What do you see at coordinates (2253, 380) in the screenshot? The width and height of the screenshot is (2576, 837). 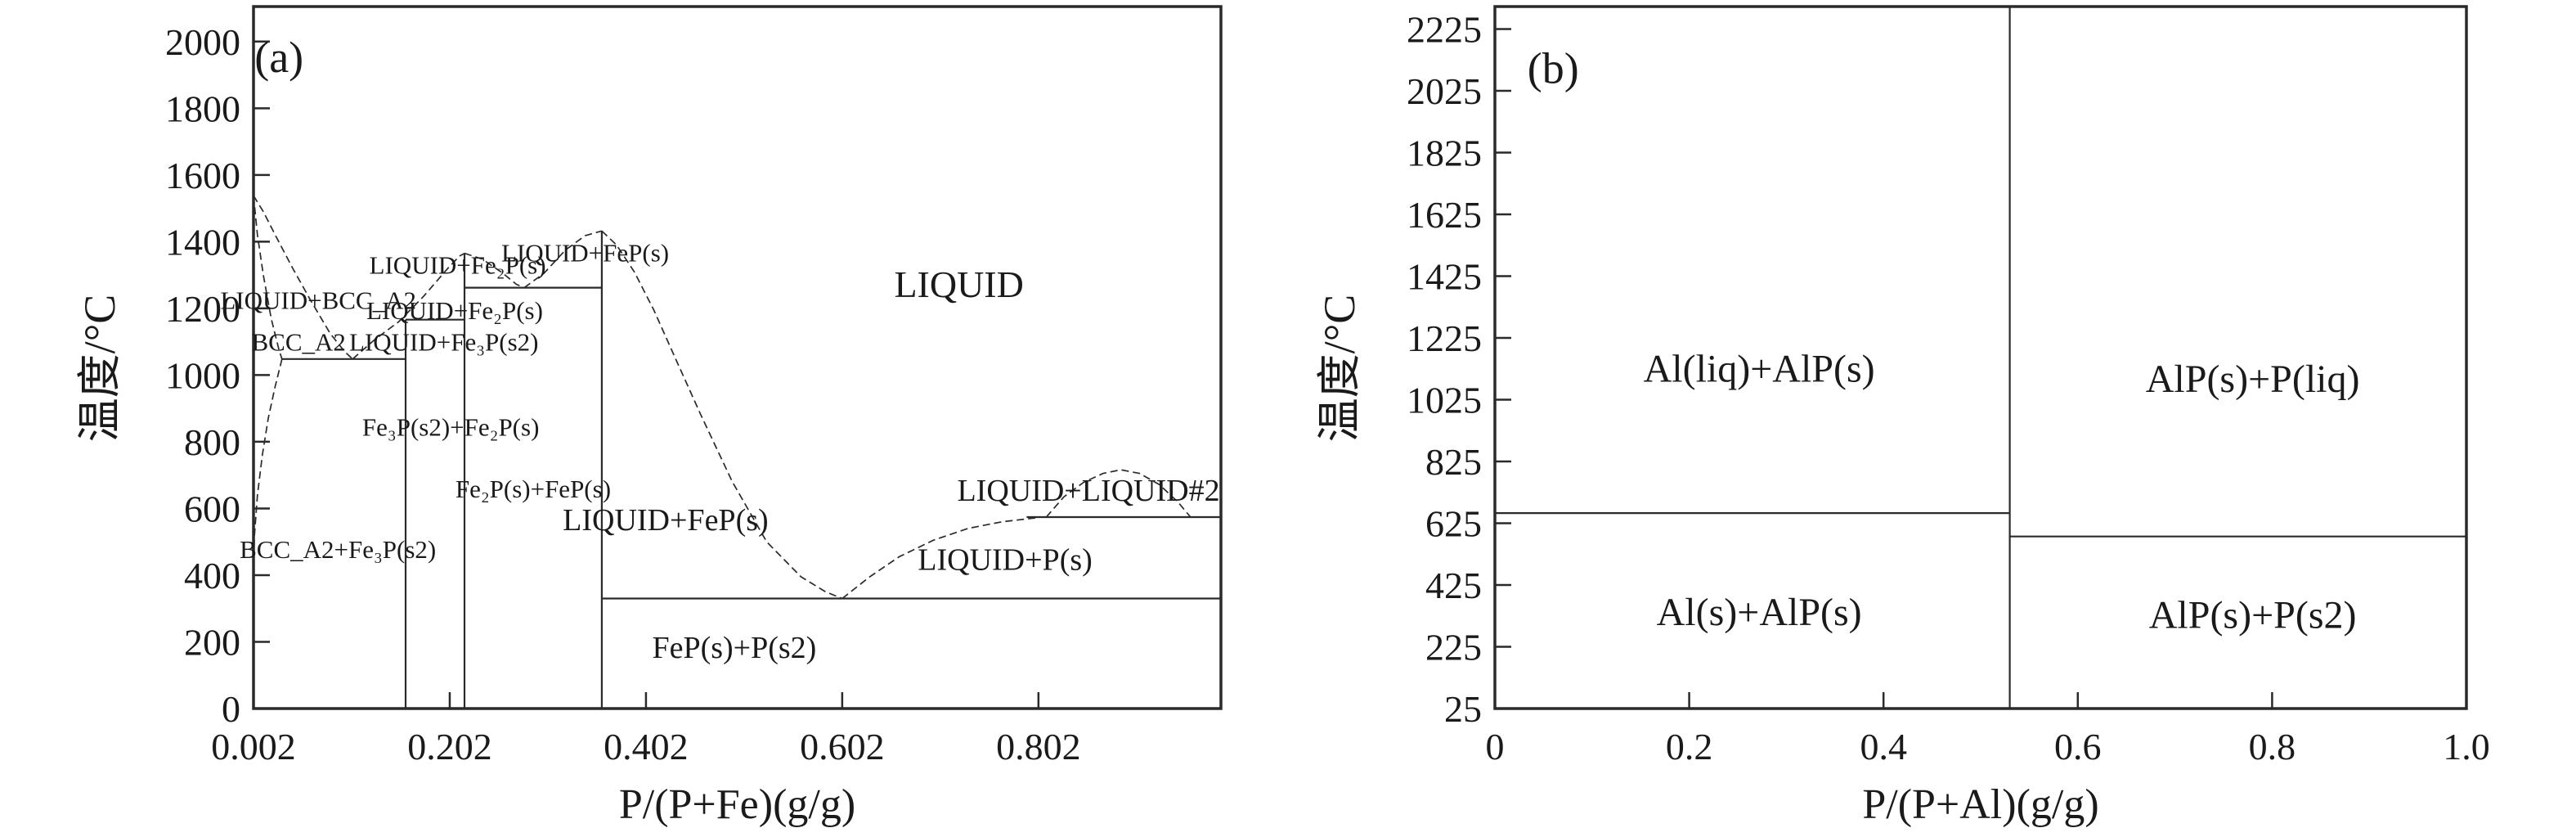 I see `region-label: AlP(s)+P(liq)` at bounding box center [2253, 380].